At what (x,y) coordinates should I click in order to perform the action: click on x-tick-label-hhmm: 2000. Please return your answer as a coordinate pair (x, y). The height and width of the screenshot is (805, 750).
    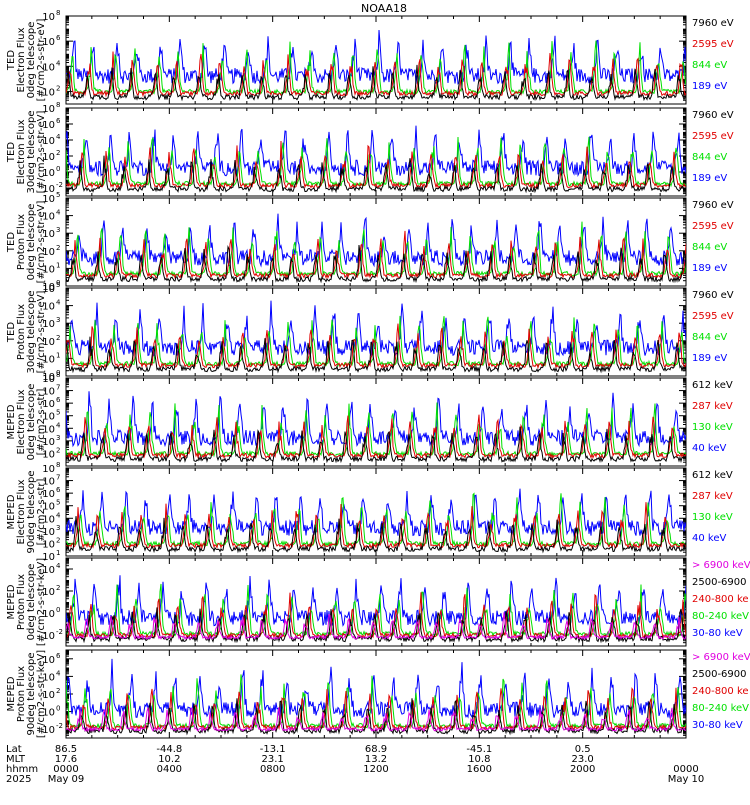
    Looking at the image, I should click on (582, 769).